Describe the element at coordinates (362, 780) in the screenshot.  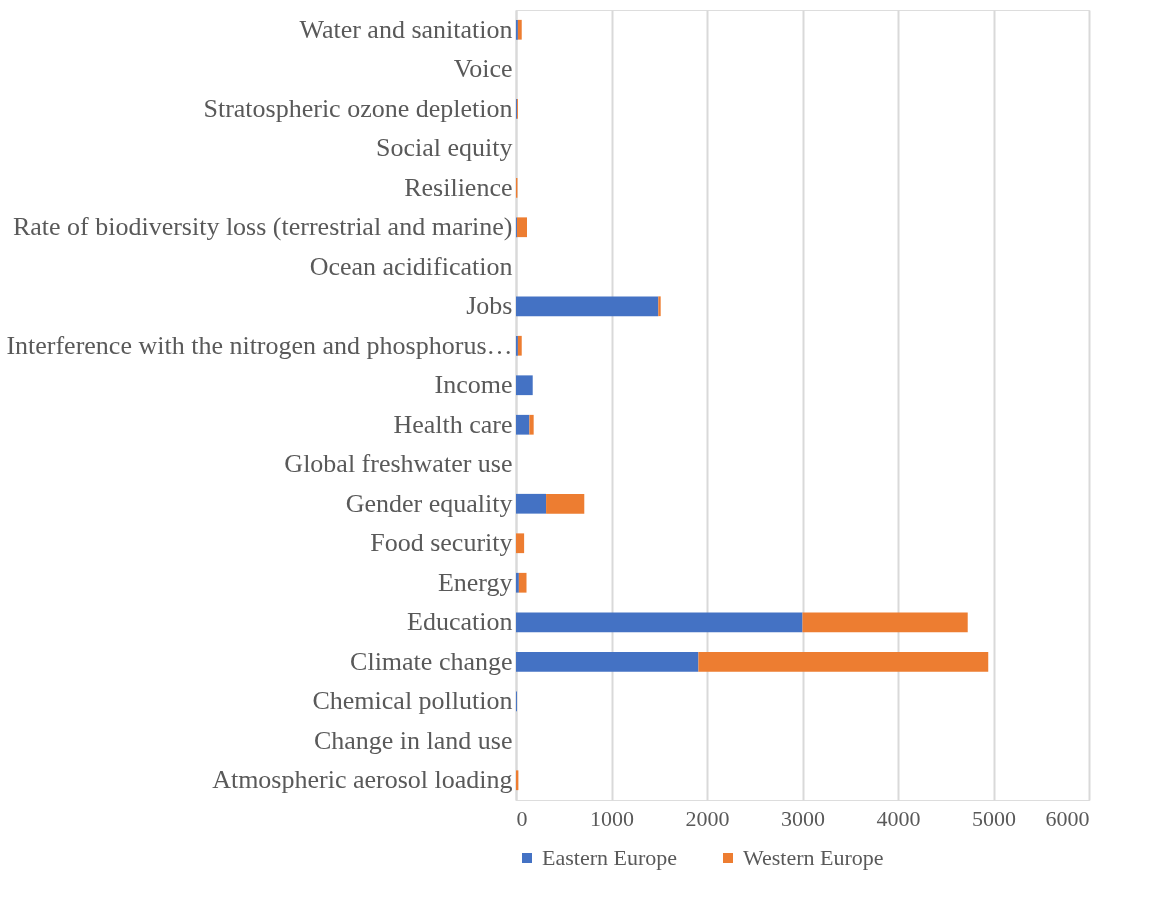
I see `y-tick-label: Atmospheric aerosol loading` at that location.